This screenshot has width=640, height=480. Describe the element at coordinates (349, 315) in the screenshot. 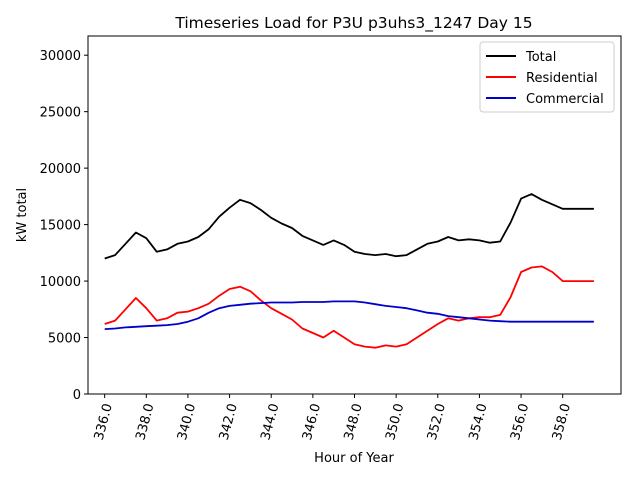

I see `series-line-commercial` at that location.